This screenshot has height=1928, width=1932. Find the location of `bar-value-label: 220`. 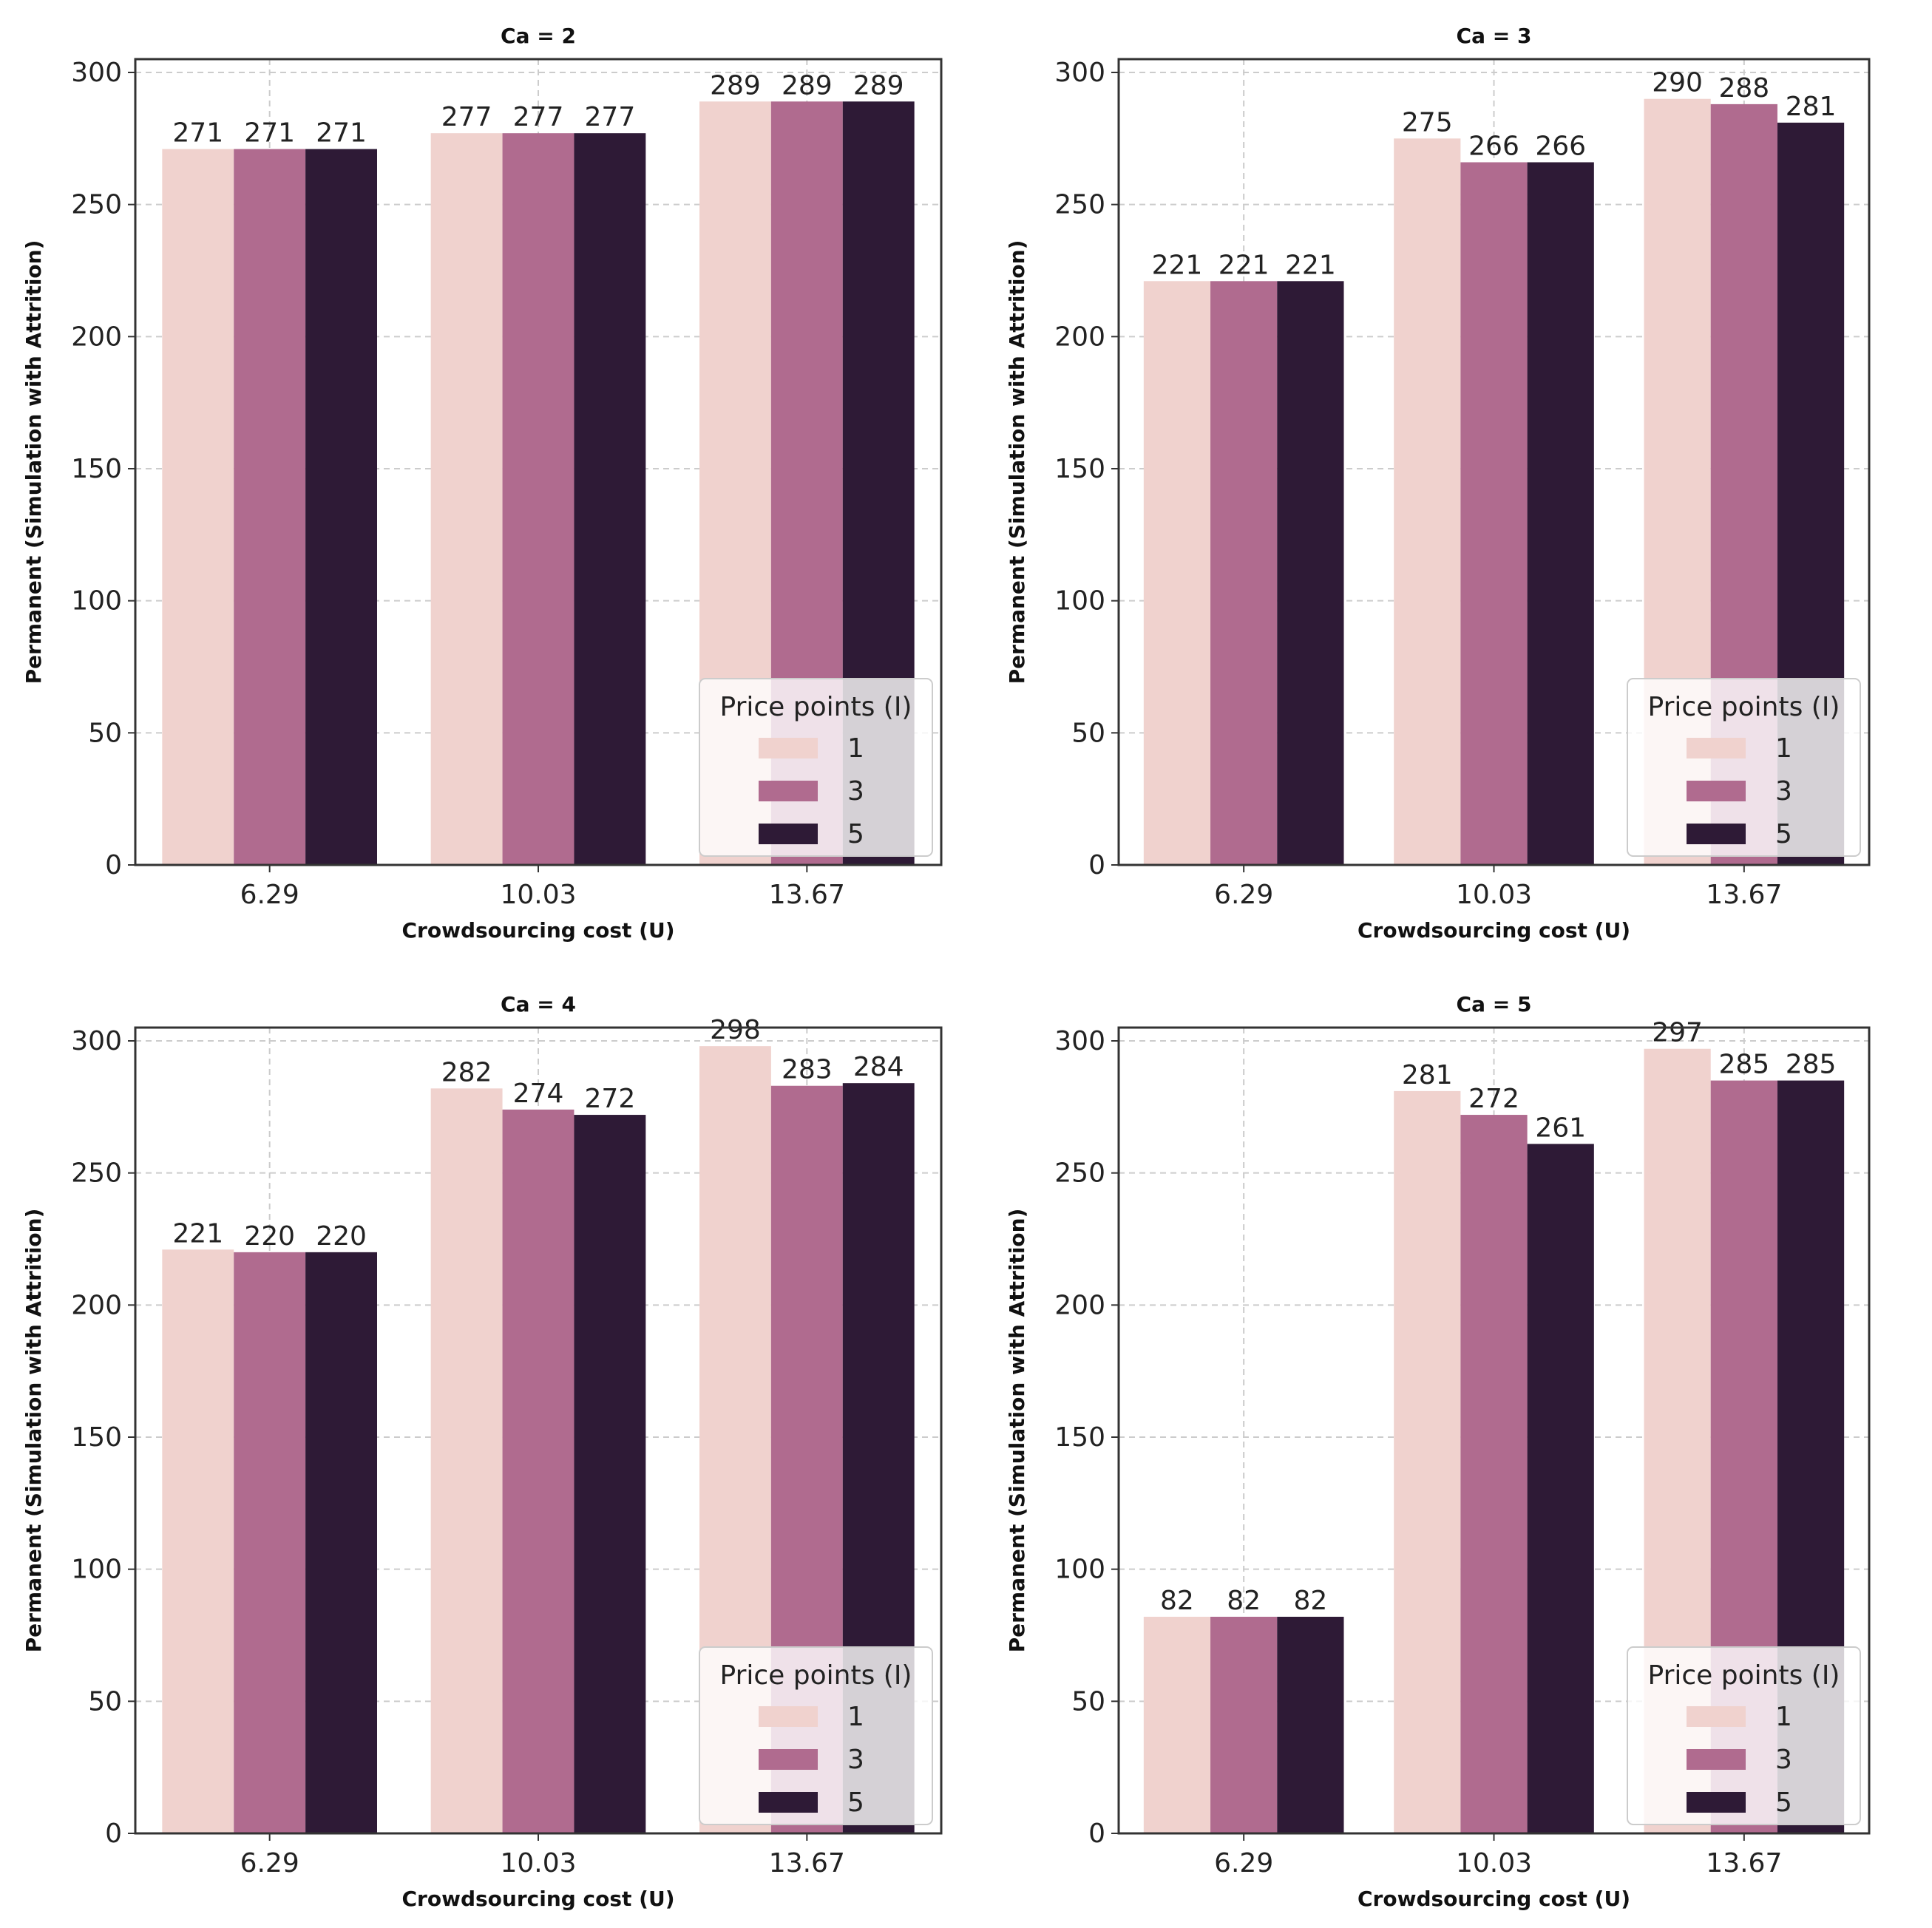

bar-value-label: 220 is located at coordinates (341, 1236).